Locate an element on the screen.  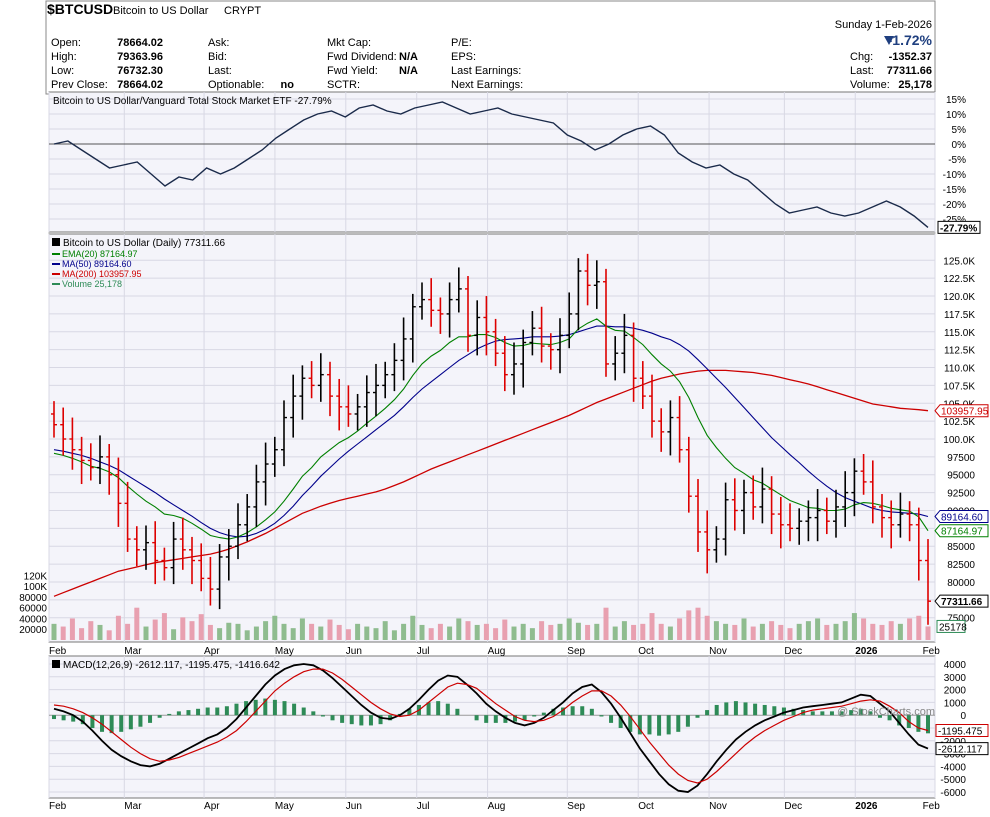
stat-value: no is located at coordinates (288, 85).